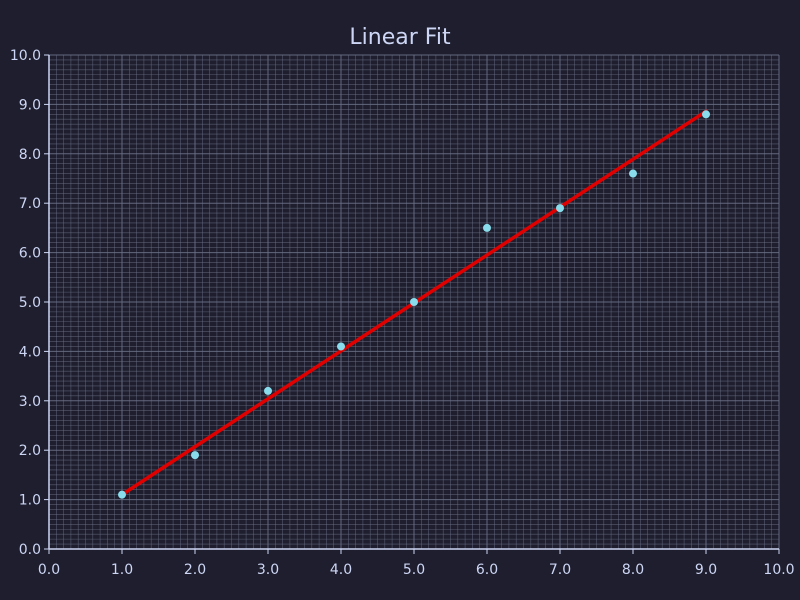 This screenshot has width=800, height=600. Describe the element at coordinates (30, 352) in the screenshot. I see `y-tick-label: 4.0` at that location.